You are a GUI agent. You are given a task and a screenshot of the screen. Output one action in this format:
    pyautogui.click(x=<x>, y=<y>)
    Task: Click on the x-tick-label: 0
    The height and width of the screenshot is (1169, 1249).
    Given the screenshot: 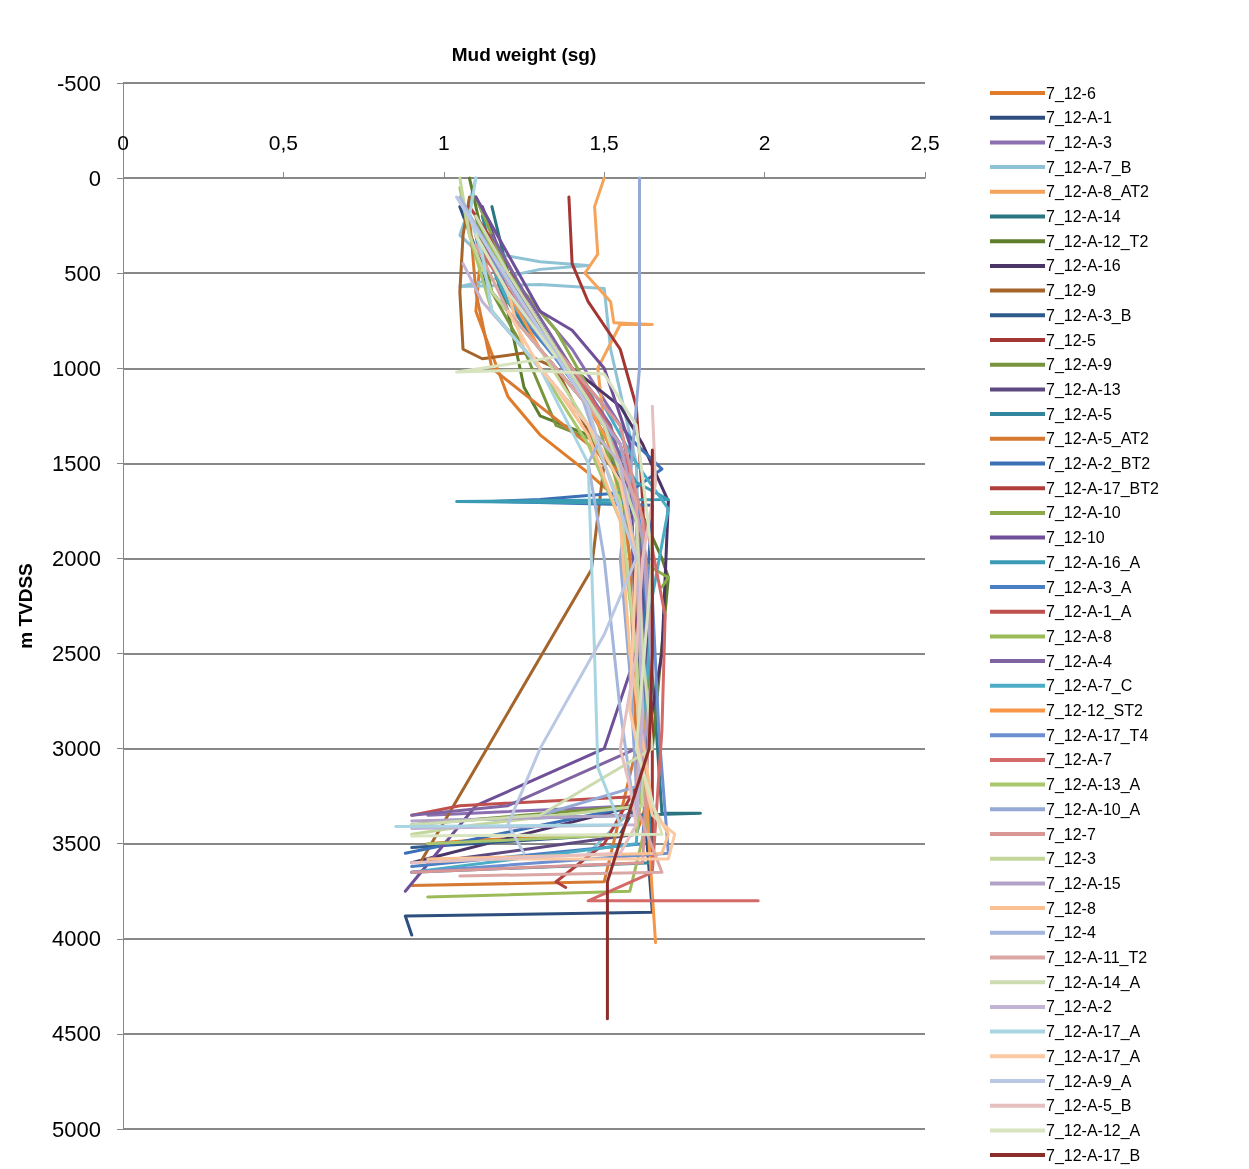 What is the action you would take?
    pyautogui.click(x=123, y=142)
    